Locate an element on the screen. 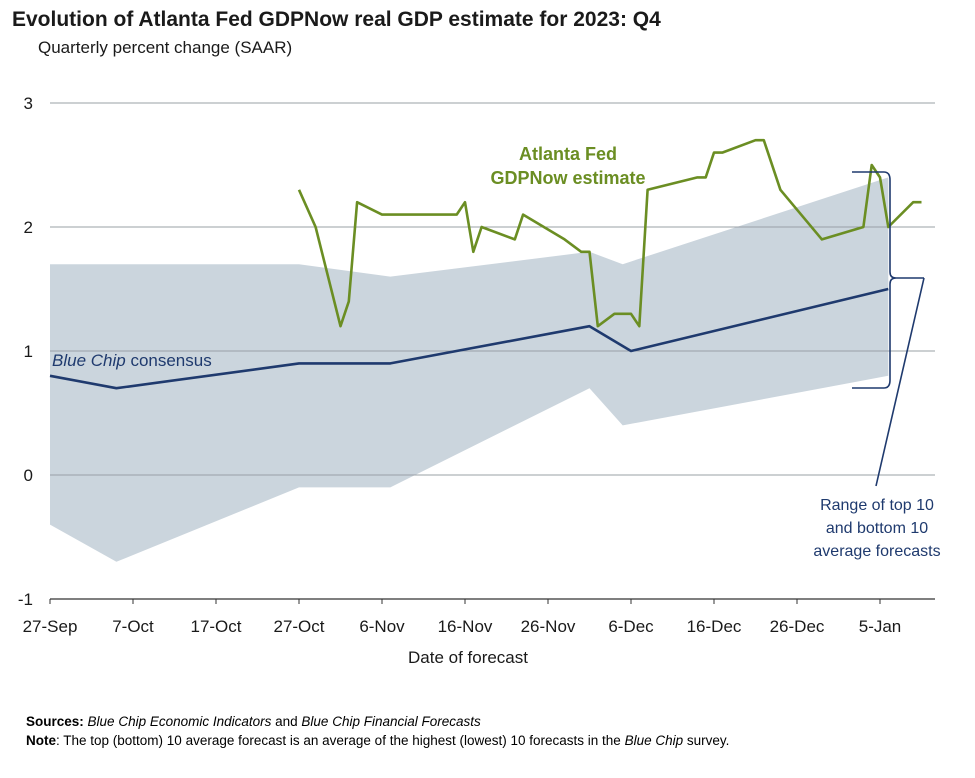  x-tick-label: 16-Dec is located at coordinates (714, 626).